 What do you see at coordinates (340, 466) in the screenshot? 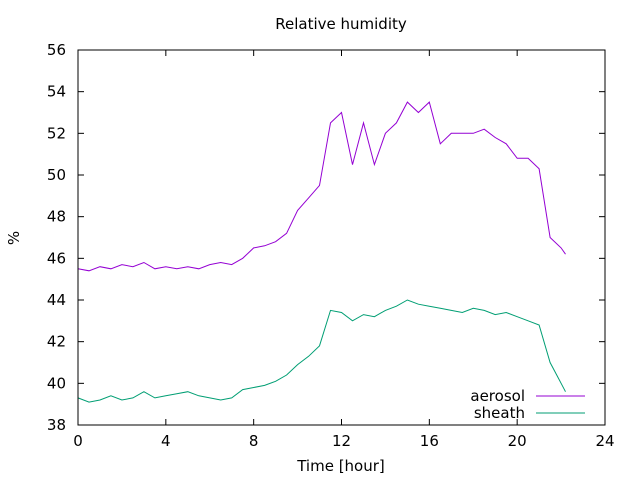
I see `x-axis-label: Time [hour]` at bounding box center [340, 466].